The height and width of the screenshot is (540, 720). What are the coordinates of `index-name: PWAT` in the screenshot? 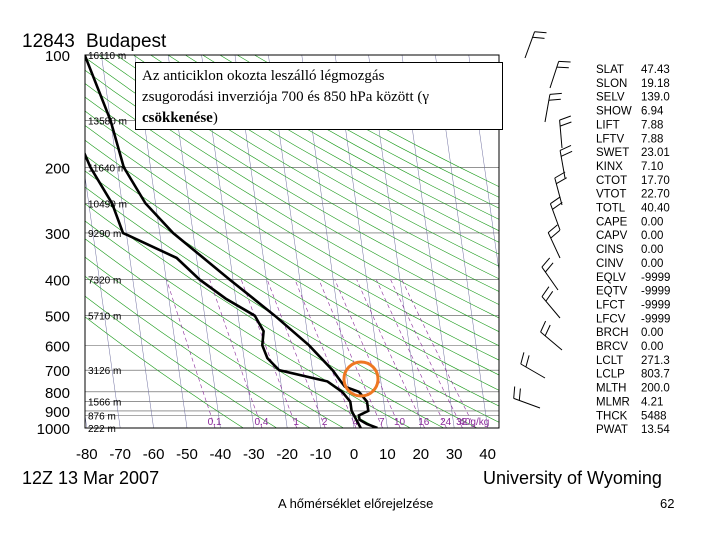 It's located at (612, 430).